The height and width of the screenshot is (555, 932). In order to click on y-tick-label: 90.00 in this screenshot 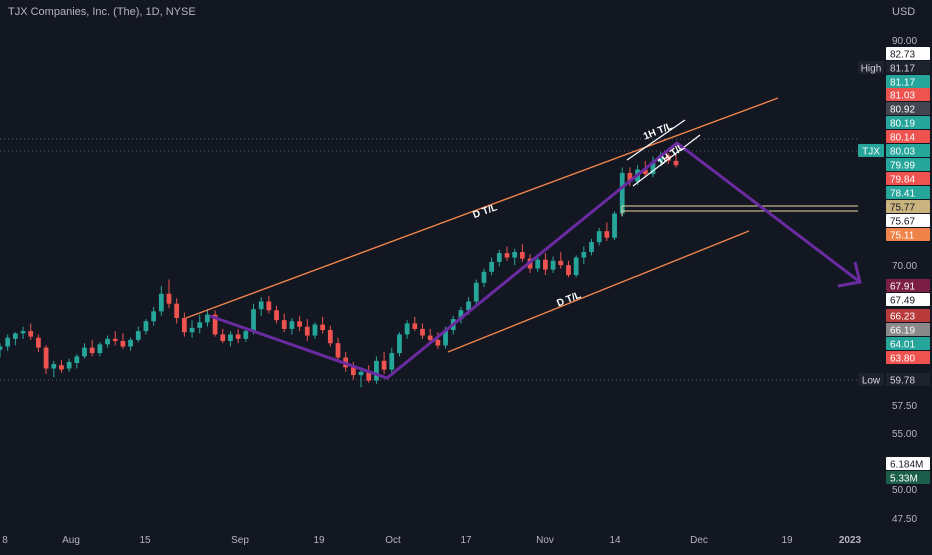, I will do `click(904, 41)`.